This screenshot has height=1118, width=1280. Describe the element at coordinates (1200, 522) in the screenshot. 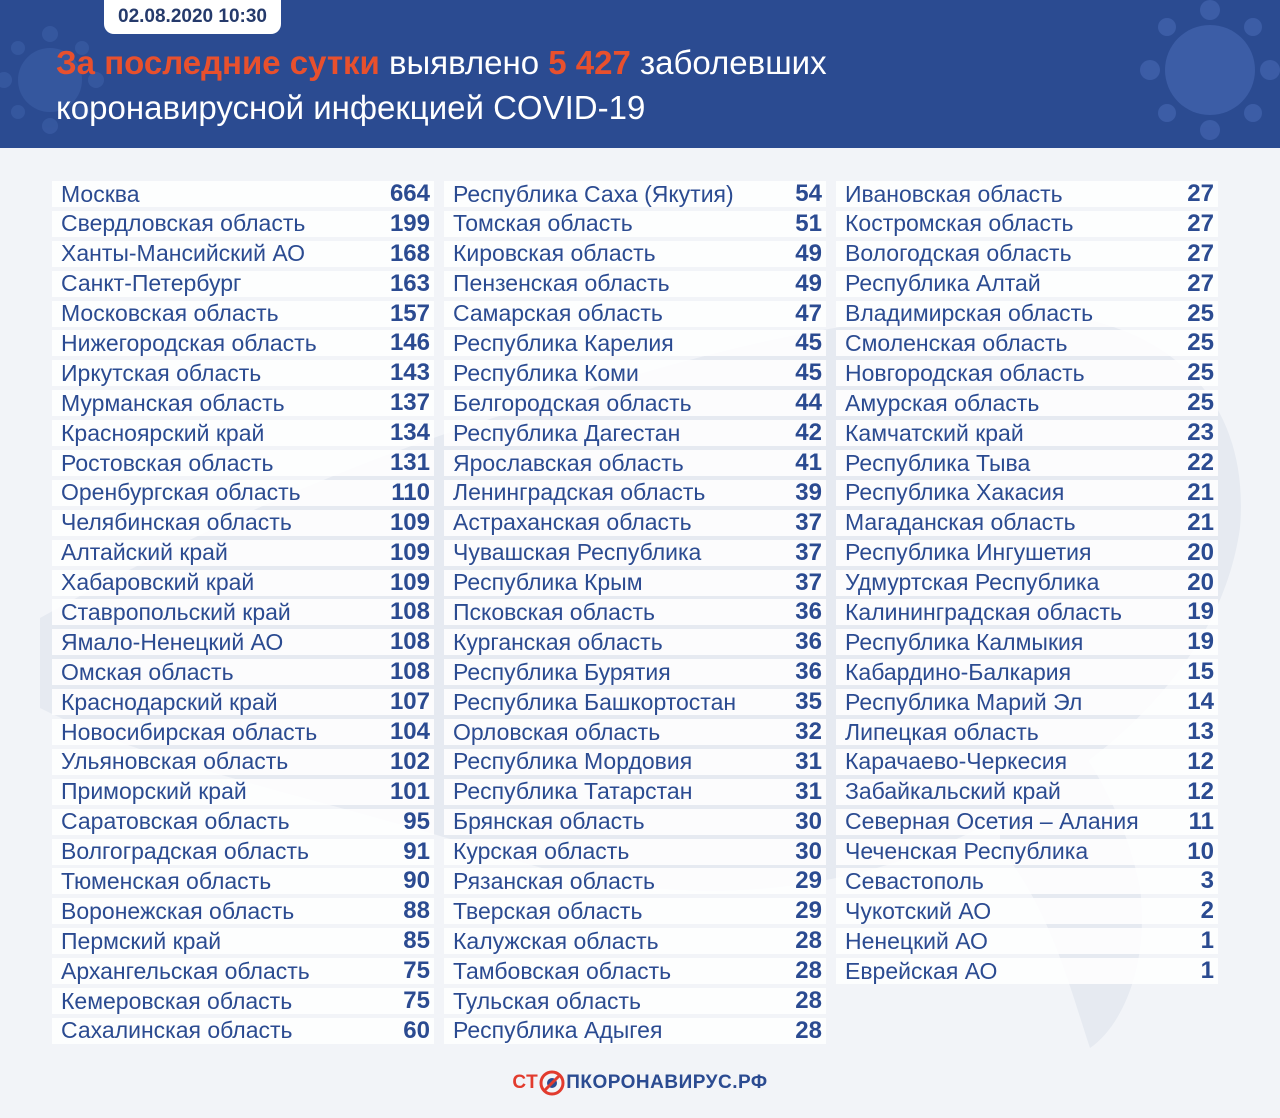

I see `case-count: 21` at that location.